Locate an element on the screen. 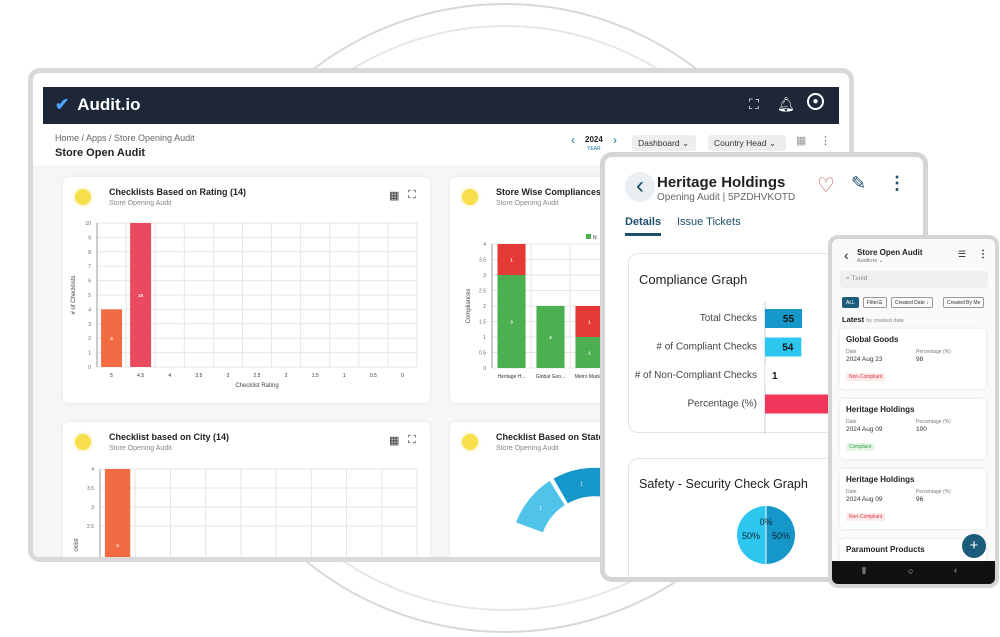  bar-data-label: 3 is located at coordinates (511, 322).